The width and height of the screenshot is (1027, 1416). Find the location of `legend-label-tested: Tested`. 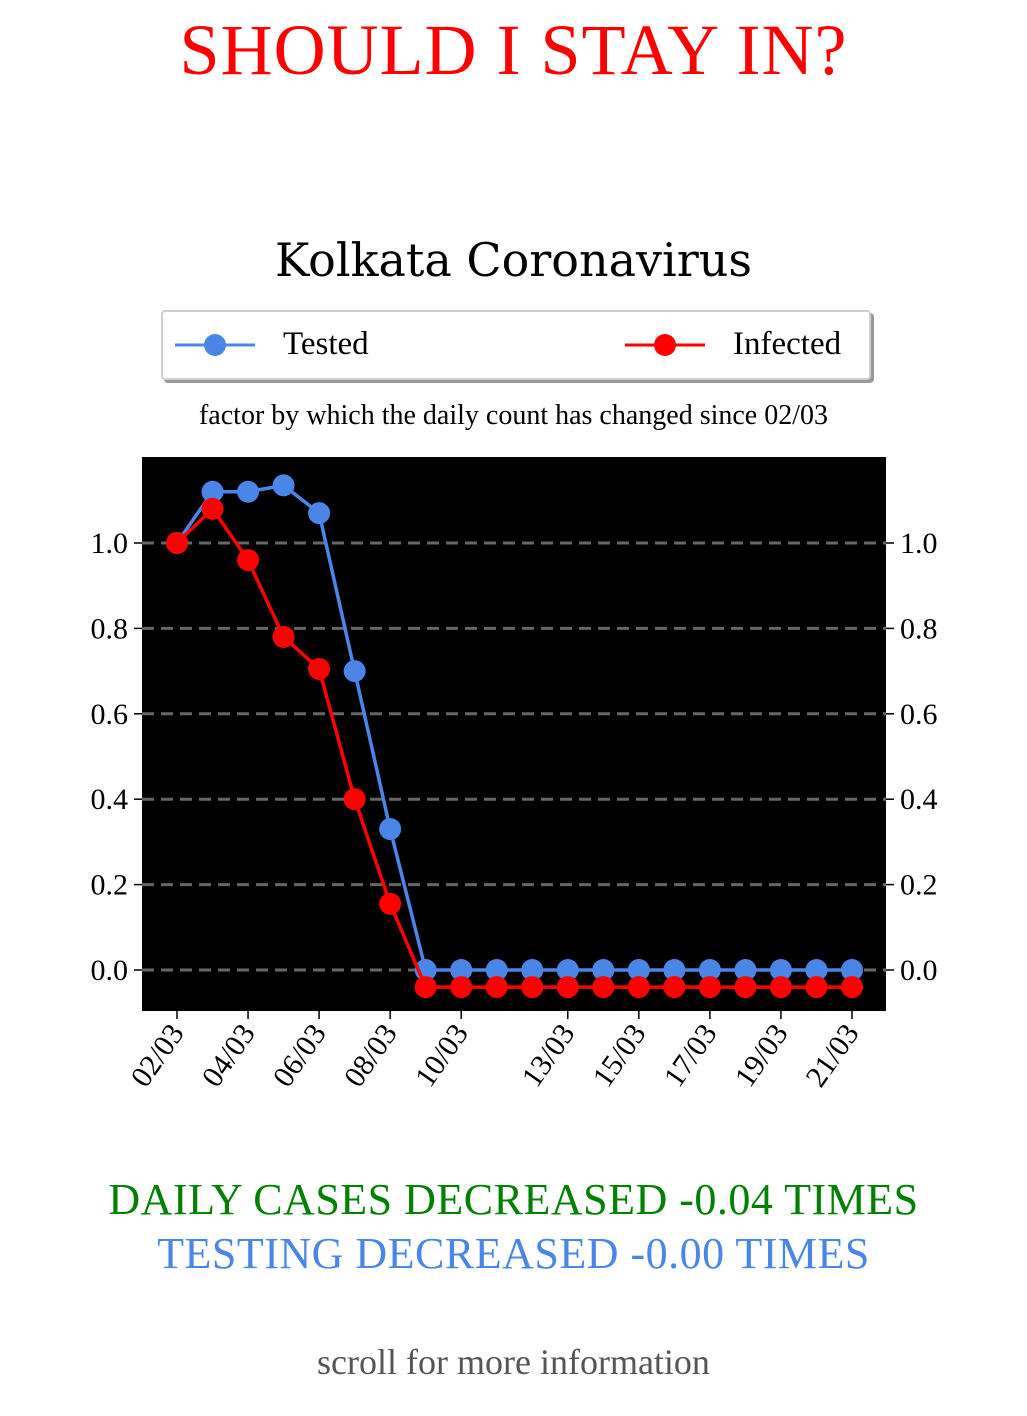

legend-label-tested: Tested is located at coordinates (326, 344).